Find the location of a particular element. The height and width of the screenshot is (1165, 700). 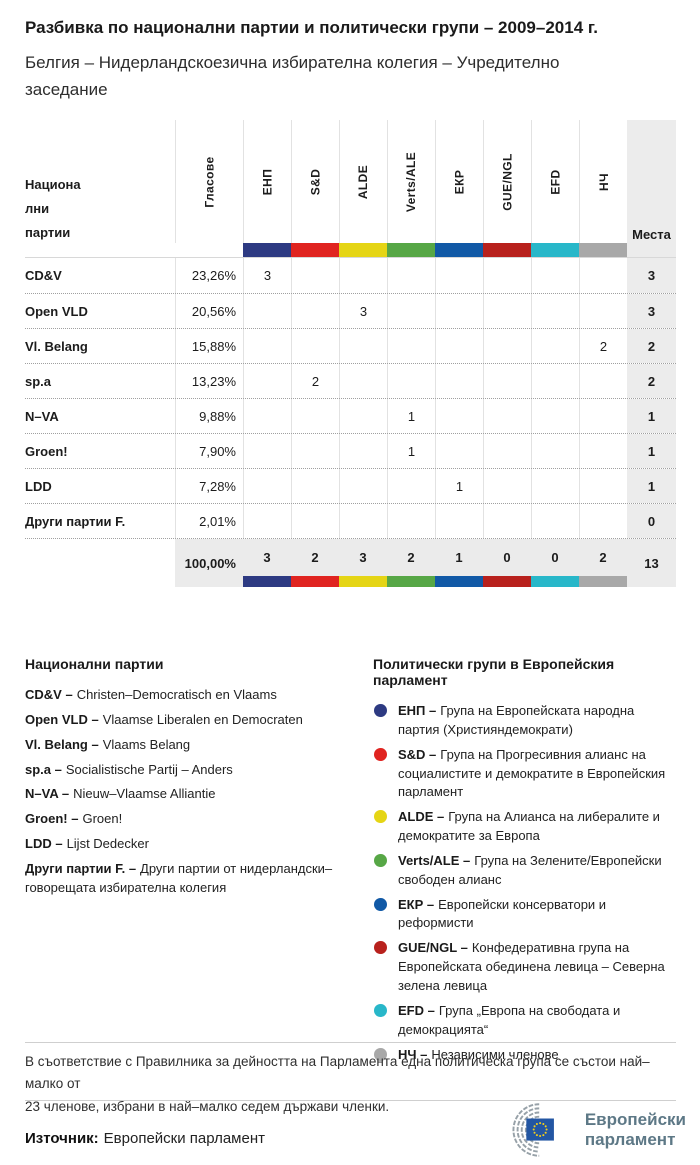

votes-cell: 15,88% is located at coordinates (209, 346).